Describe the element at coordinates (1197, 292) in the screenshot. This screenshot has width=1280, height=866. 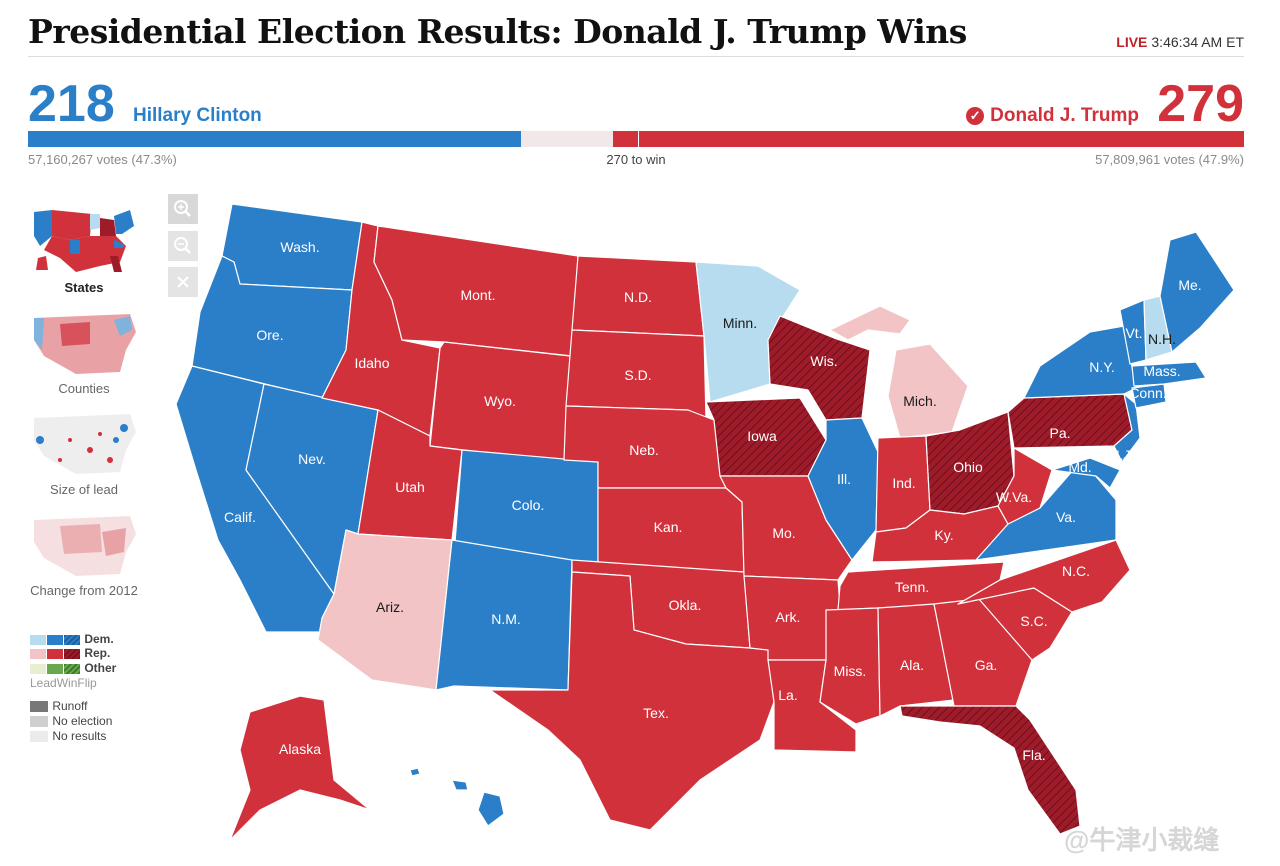
I see `state-me` at that location.